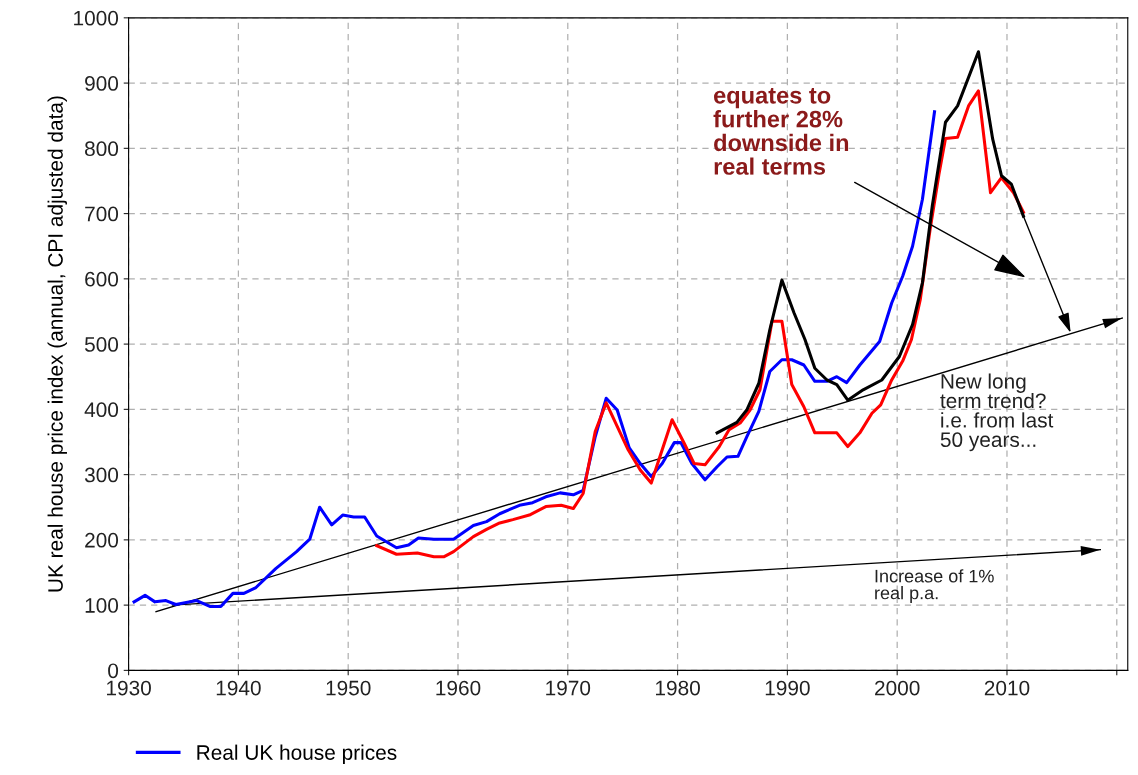  Describe the element at coordinates (787, 688) in the screenshot. I see `x-tick-label: 1990` at that location.